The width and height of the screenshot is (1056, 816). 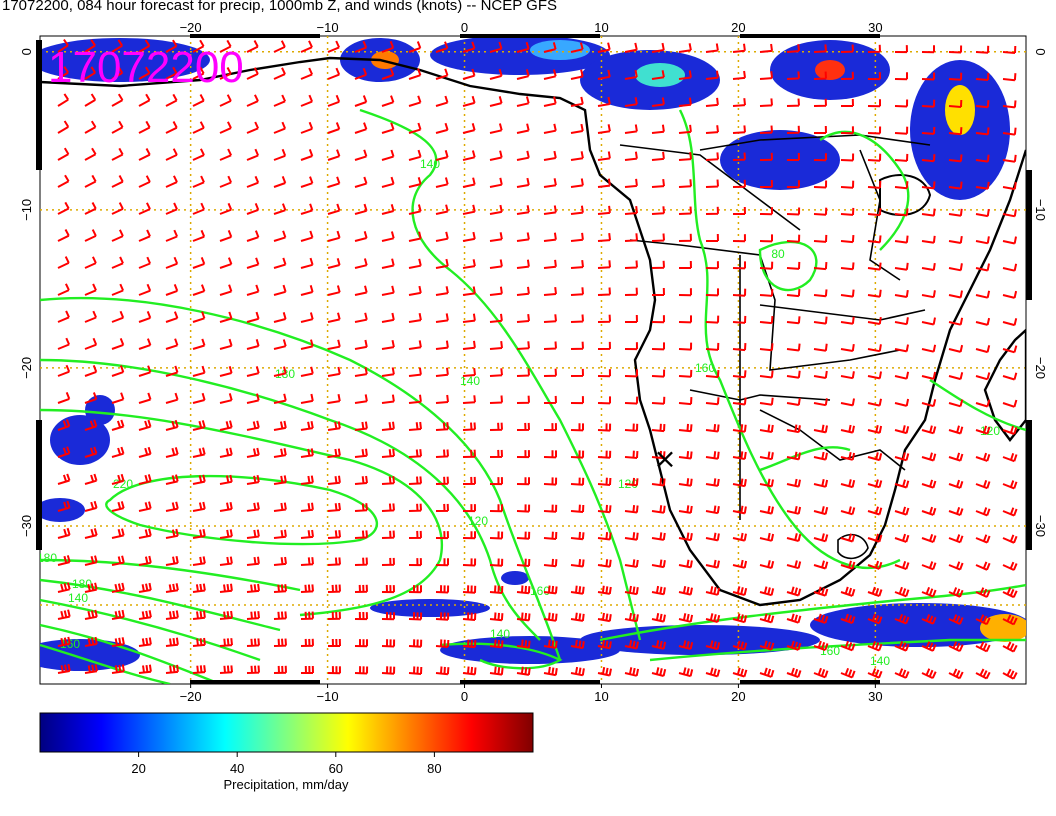 What do you see at coordinates (39, 105) in the screenshot?
I see `axis-bar` at bounding box center [39, 105].